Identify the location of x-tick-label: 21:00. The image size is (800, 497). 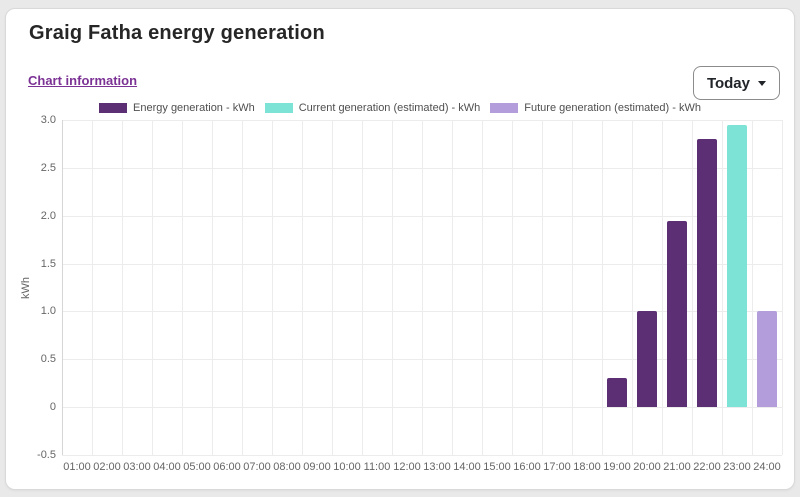
(677, 467).